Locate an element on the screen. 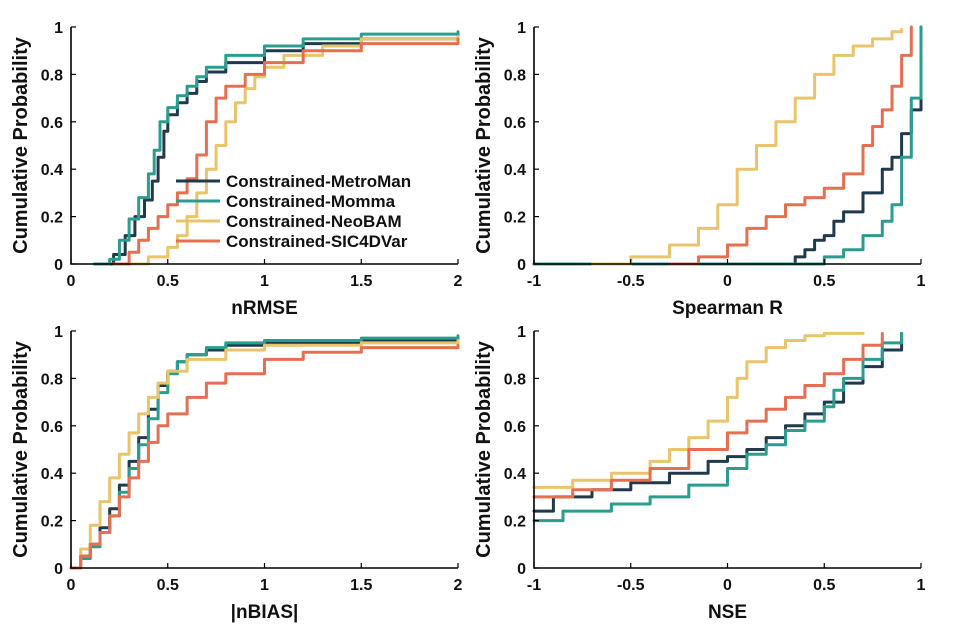 This screenshot has height=627, width=976. series-line-nse-momma is located at coordinates (718, 427).